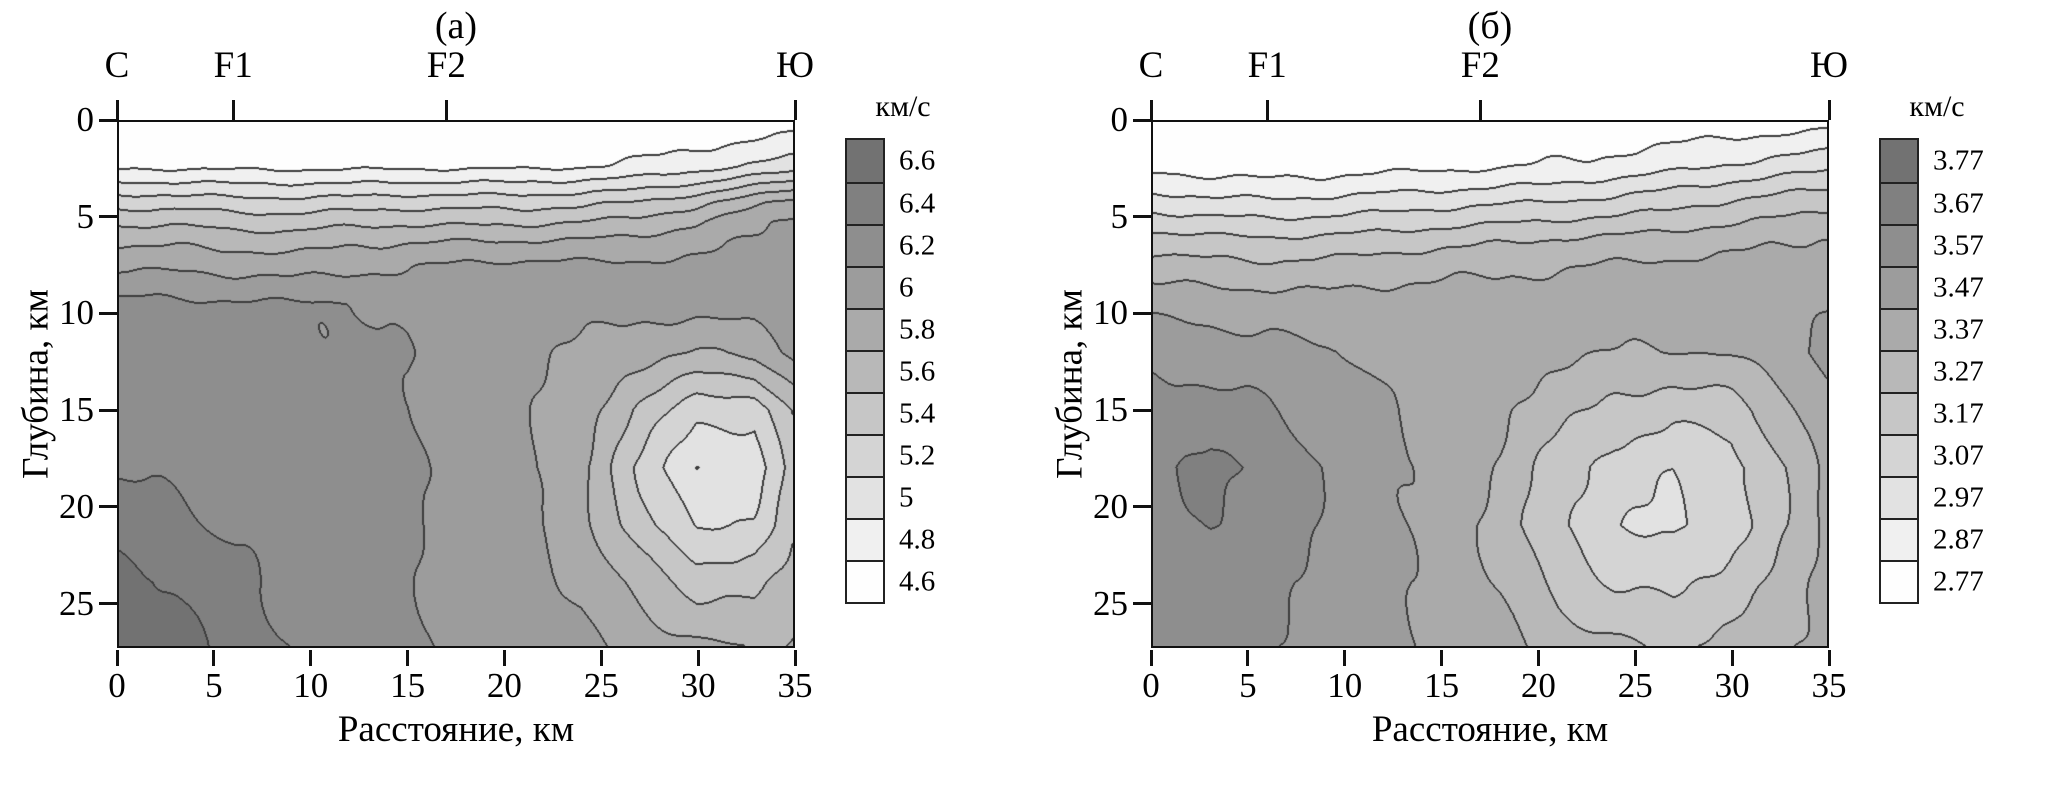 Image resolution: width=2068 pixels, height=794 pixels. What do you see at coordinates (1442, 685) in the screenshot?
I see `x-axis-tick-label: 15` at bounding box center [1442, 685].